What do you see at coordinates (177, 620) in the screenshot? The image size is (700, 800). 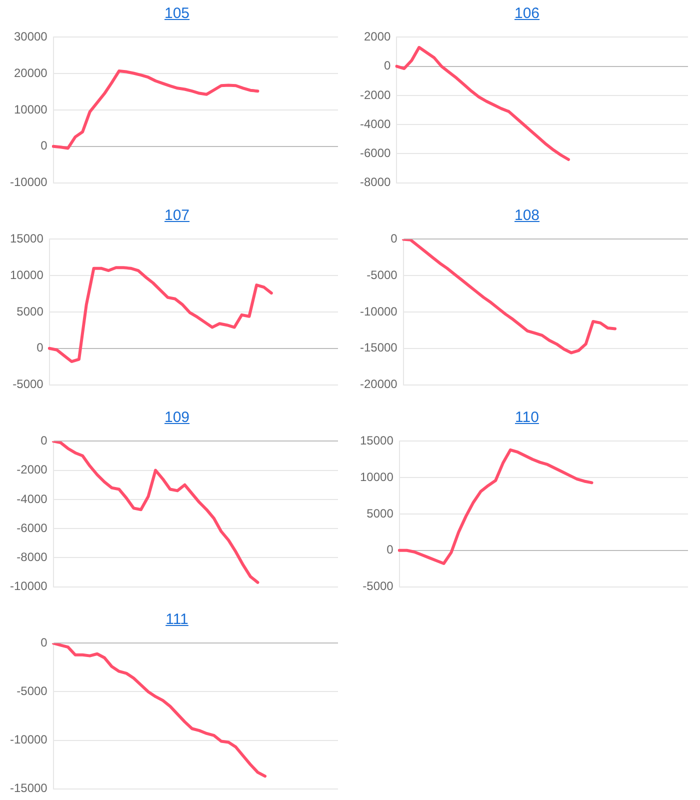 I see `chart-title: 111` at bounding box center [177, 620].